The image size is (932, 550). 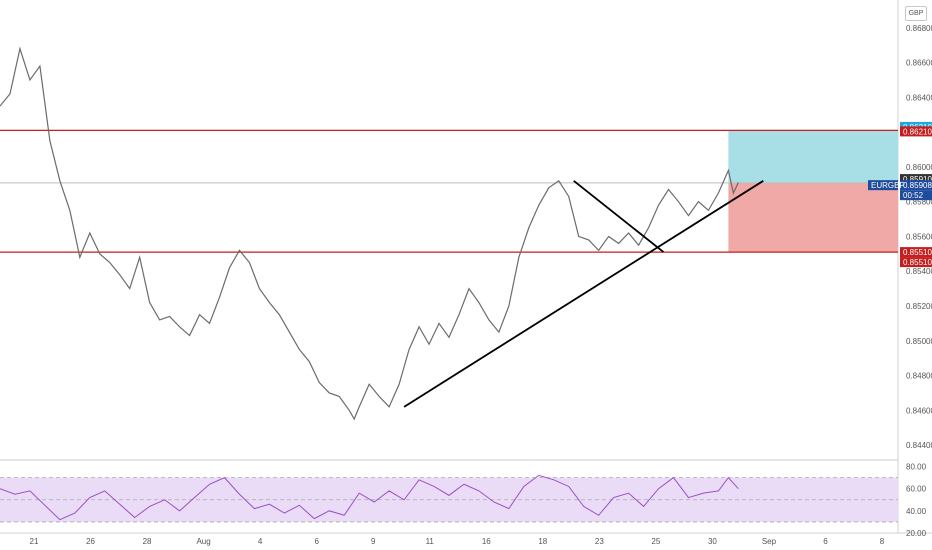 What do you see at coordinates (90, 541) in the screenshot?
I see `x-tick-label: 26` at bounding box center [90, 541].